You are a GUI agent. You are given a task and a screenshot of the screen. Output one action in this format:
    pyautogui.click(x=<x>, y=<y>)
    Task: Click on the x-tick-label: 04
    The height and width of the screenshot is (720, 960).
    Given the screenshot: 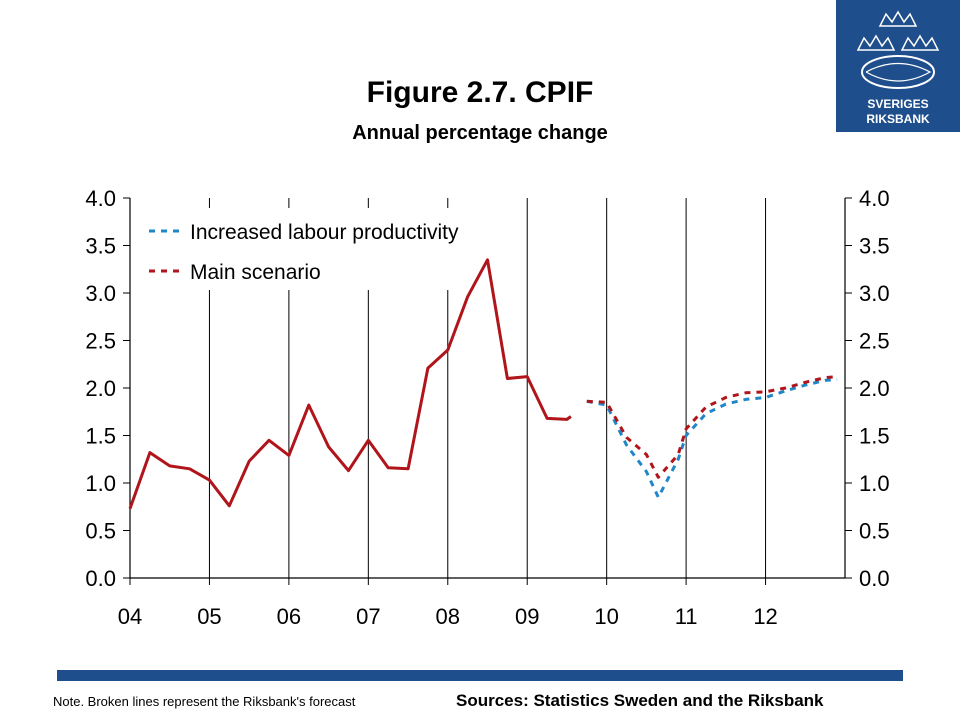 What is the action you would take?
    pyautogui.click(x=130, y=616)
    